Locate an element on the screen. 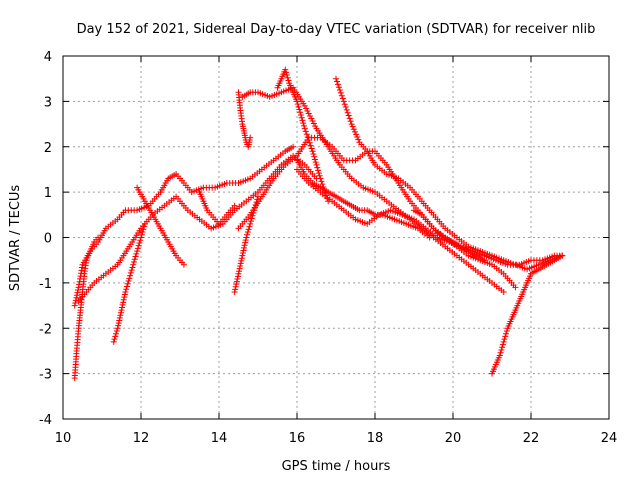 This screenshot has width=640, height=480. series-arc-g is located at coordinates (527, 314).